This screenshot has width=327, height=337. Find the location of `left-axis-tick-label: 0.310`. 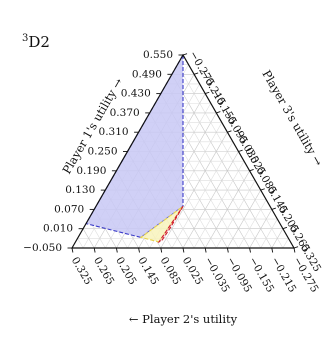

left-axis-tick-label: 0.310 is located at coordinates (114, 132).